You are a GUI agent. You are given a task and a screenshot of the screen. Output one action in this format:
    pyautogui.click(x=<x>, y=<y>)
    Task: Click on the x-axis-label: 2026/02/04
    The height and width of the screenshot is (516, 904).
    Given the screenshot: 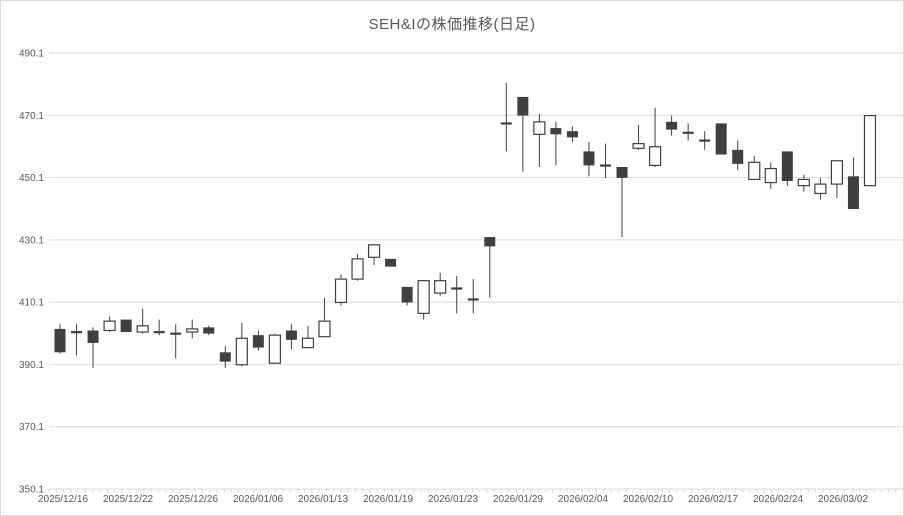 What is the action you would take?
    pyautogui.click(x=583, y=499)
    